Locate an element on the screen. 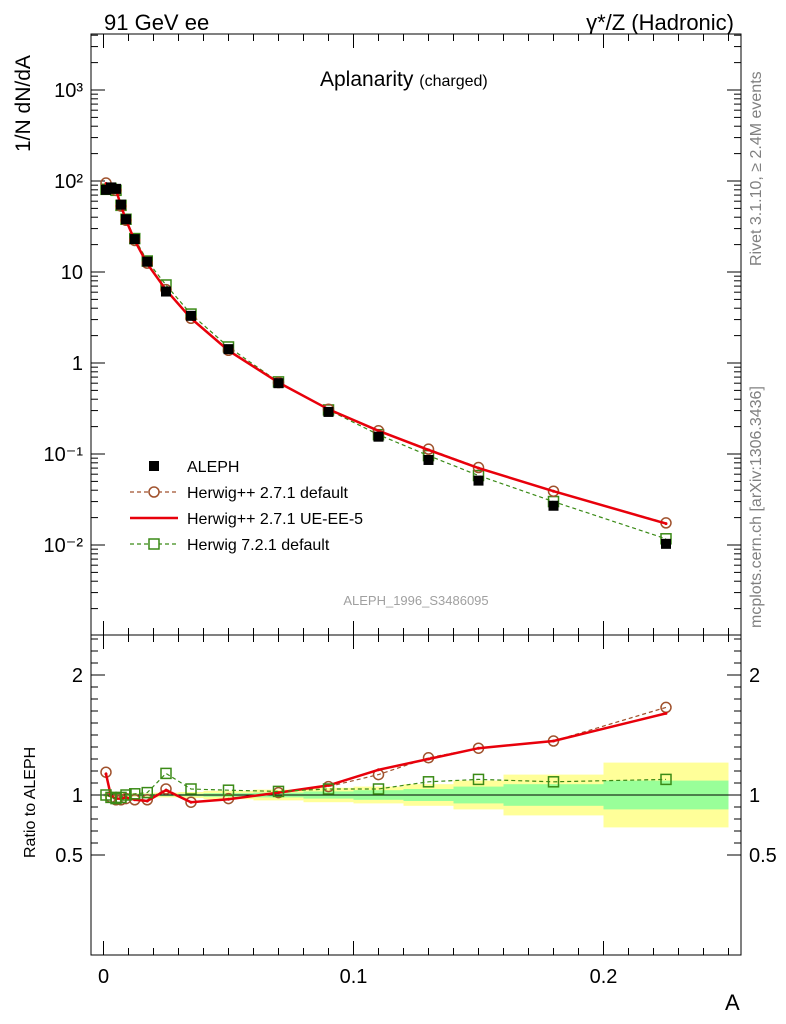 This screenshot has width=786, height=1024. legend-entry: Herwig 7.2.1 default is located at coordinates (230, 545).